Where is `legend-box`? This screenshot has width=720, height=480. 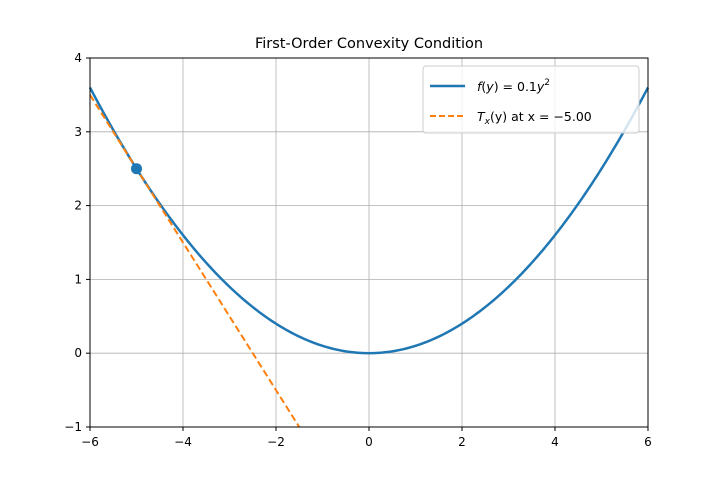
legend-box is located at coordinates (531, 99).